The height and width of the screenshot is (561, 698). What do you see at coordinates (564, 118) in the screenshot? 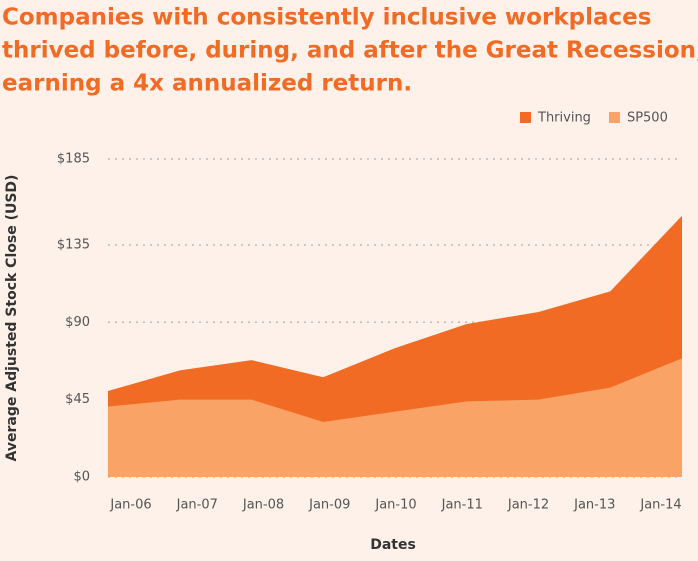
I see `legend-label: Thriving` at bounding box center [564, 118].